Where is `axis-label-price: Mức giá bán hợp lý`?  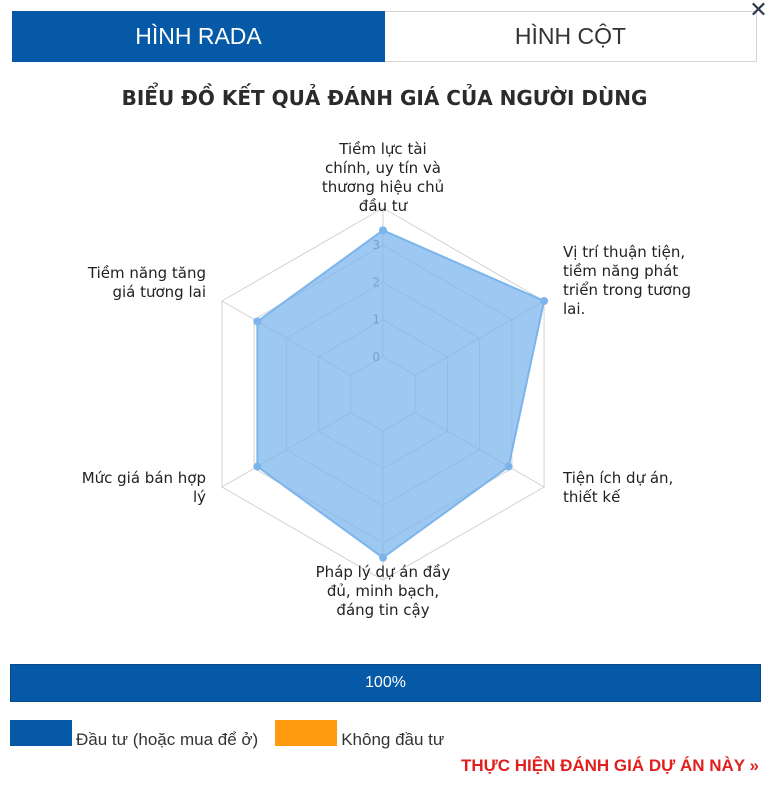 axis-label-price: Mức giá bán hợp lý is located at coordinates (143, 487).